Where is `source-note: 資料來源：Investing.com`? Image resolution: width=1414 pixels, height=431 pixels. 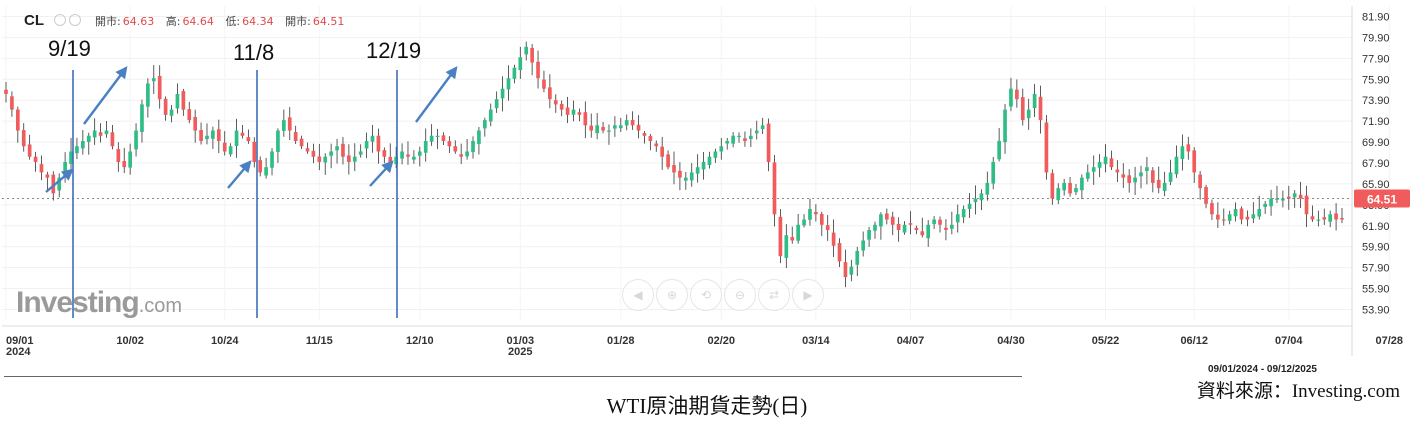
source-note: 資料來源：Investing.com is located at coordinates (1298, 391).